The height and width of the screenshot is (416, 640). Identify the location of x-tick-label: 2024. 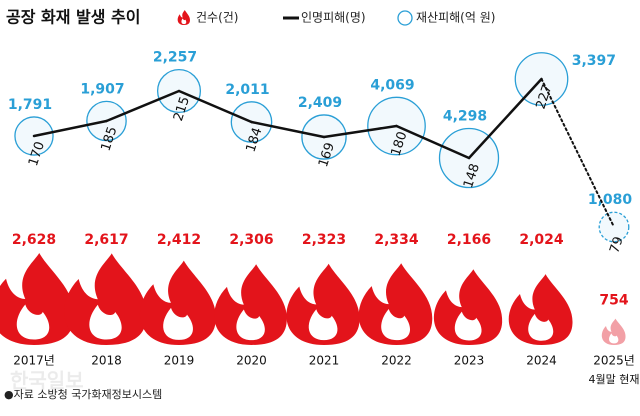
(541, 361).